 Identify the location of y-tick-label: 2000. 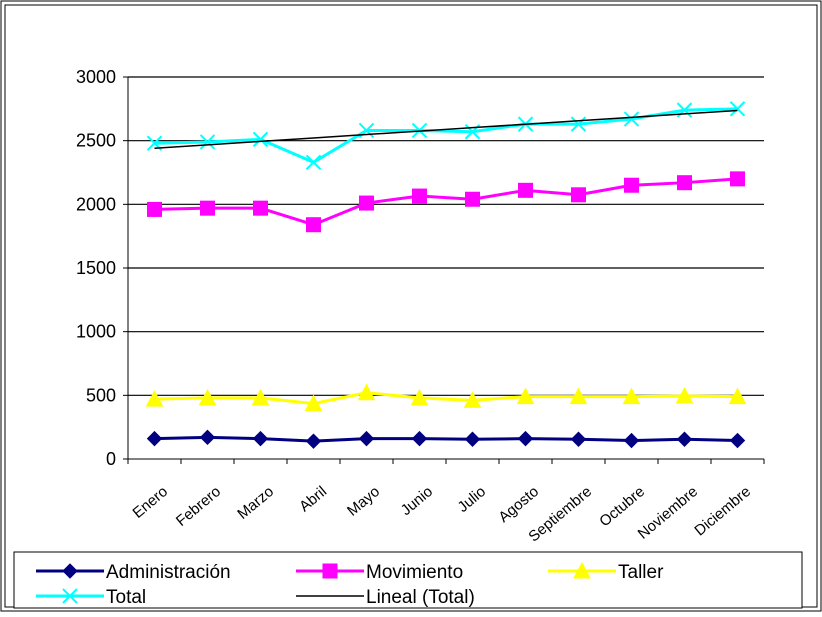
(96, 204).